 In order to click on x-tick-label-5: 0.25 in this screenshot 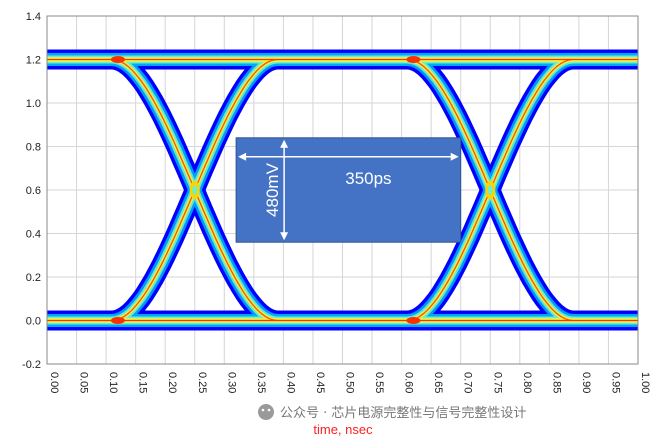, I will do `click(202, 382)`.